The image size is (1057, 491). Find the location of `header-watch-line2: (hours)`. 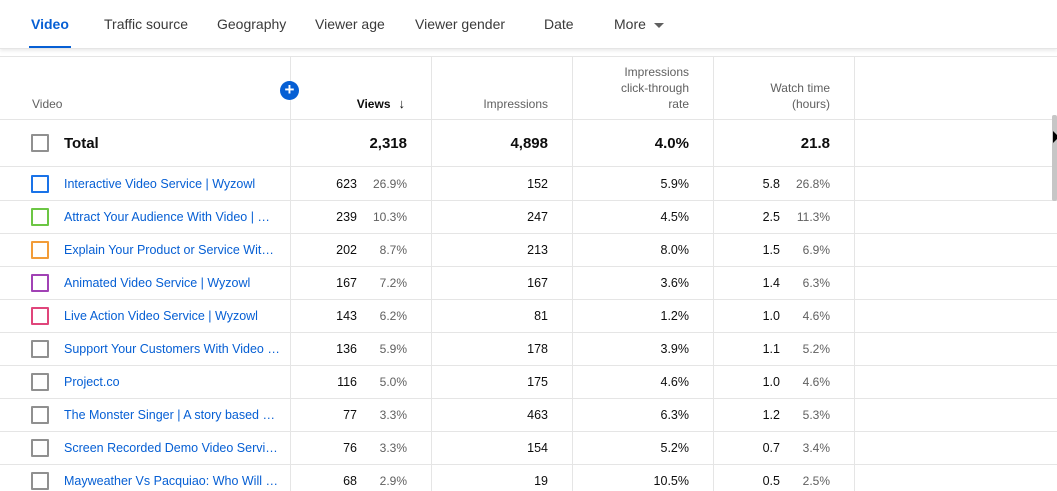

header-watch-line2: (hours) is located at coordinates (810, 104).